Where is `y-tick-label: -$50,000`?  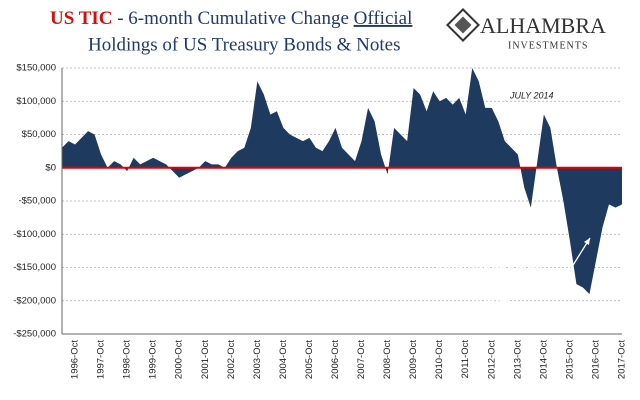
y-tick-label: -$50,000 is located at coordinates (37, 201).